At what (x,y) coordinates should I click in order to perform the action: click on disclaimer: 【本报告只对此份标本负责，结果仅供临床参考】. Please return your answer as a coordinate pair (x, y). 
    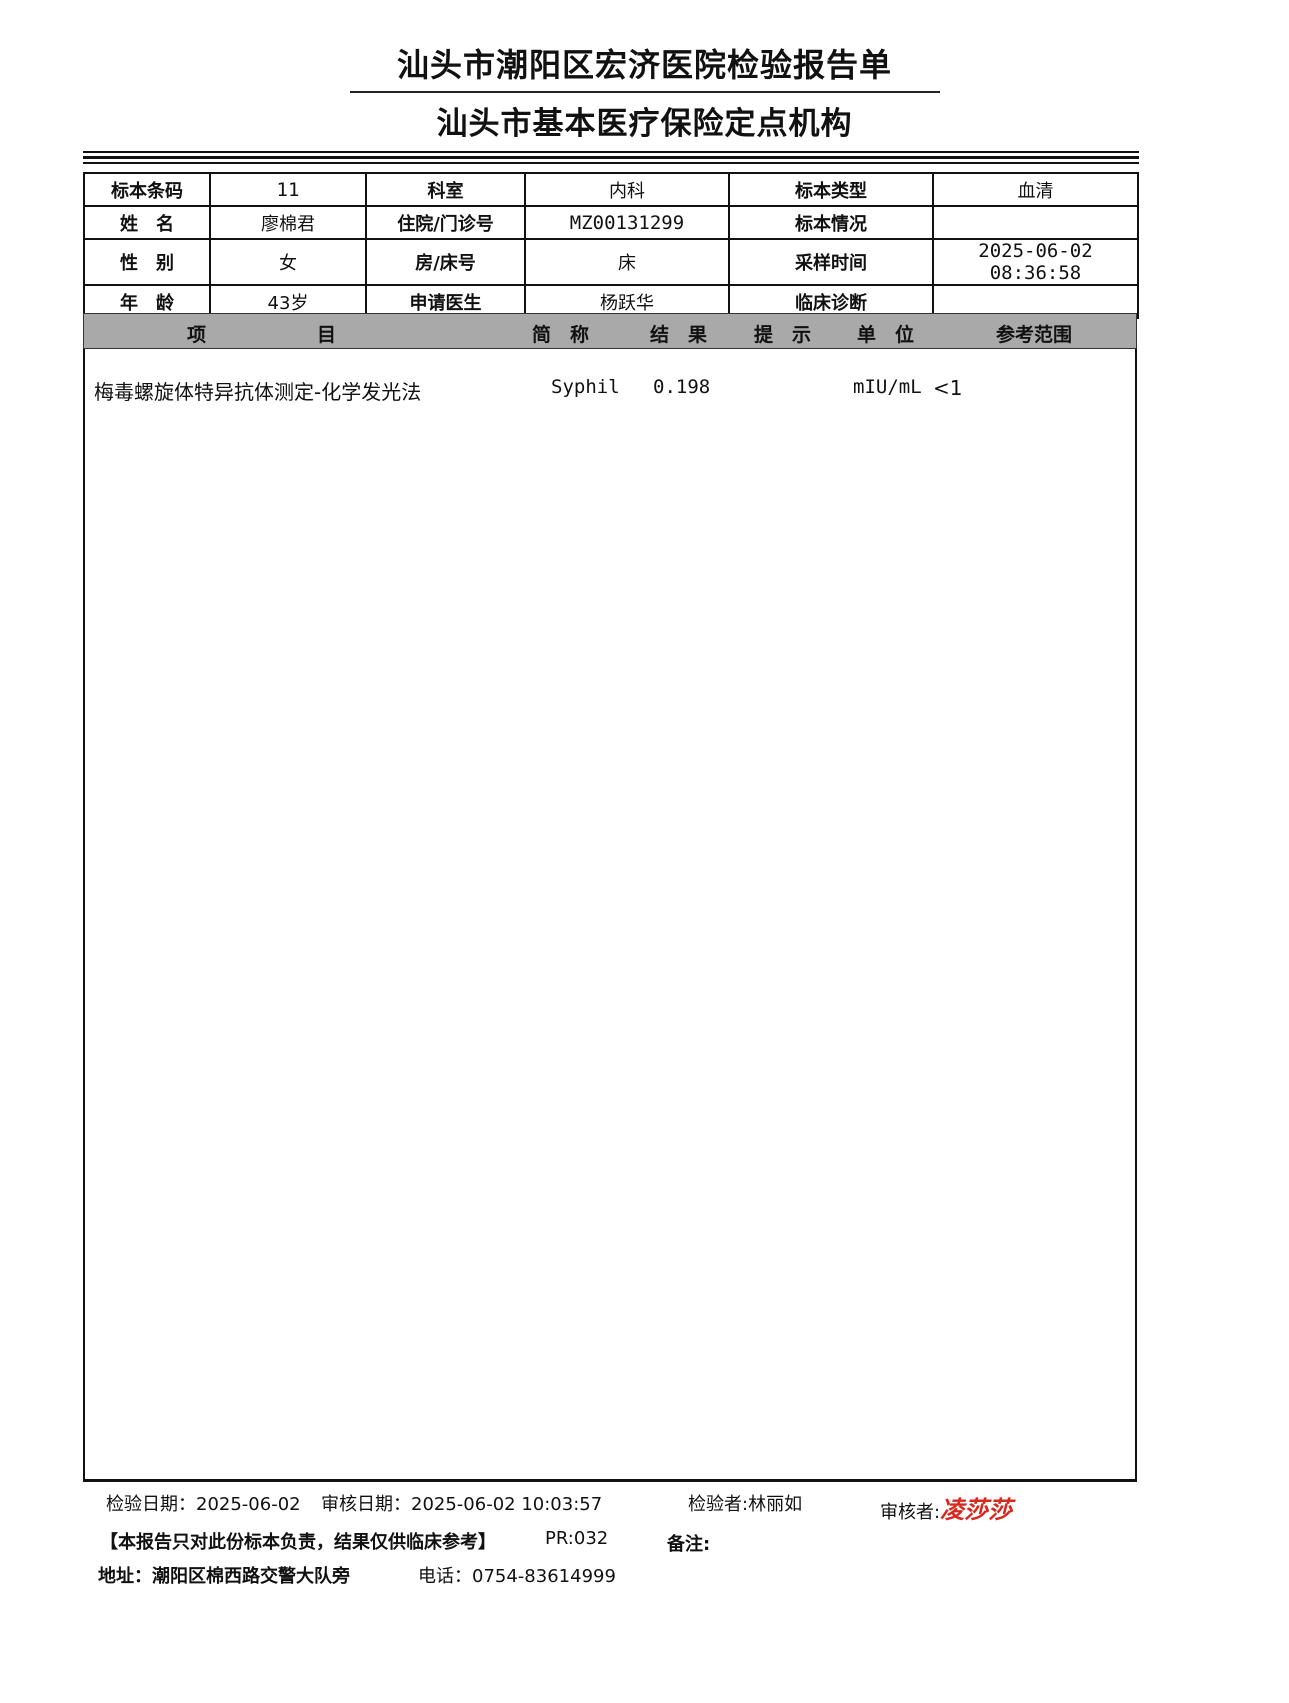
    Looking at the image, I should click on (298, 1542).